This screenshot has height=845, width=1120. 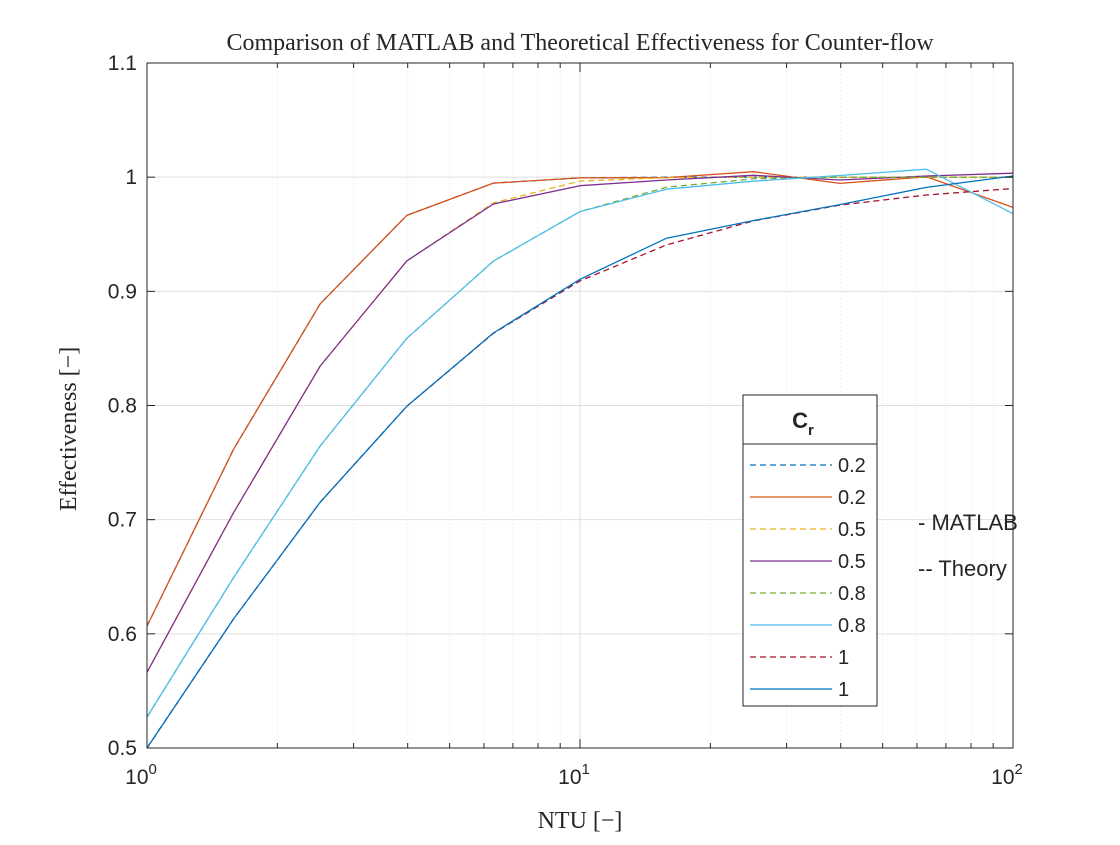 I want to click on y-tick-label: 1.1, so click(x=122, y=63).